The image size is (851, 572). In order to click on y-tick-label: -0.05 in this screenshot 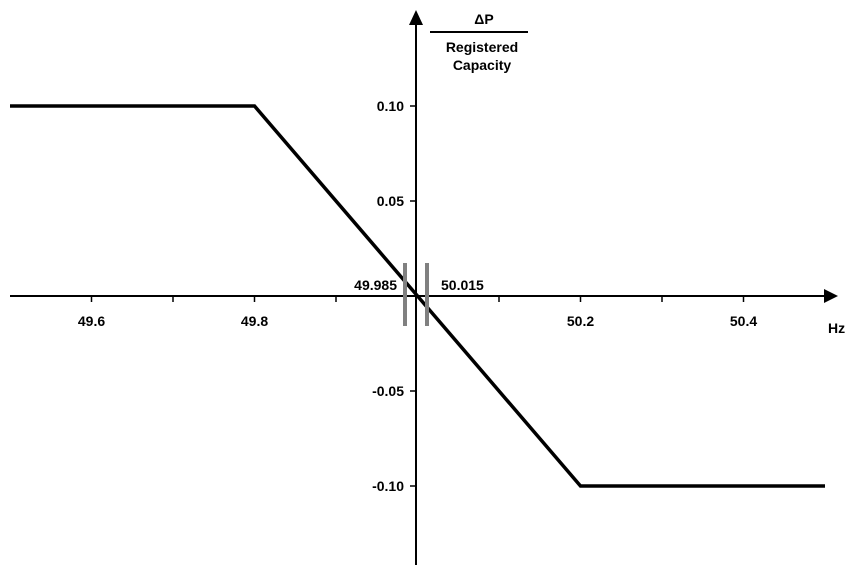, I will do `click(388, 391)`.